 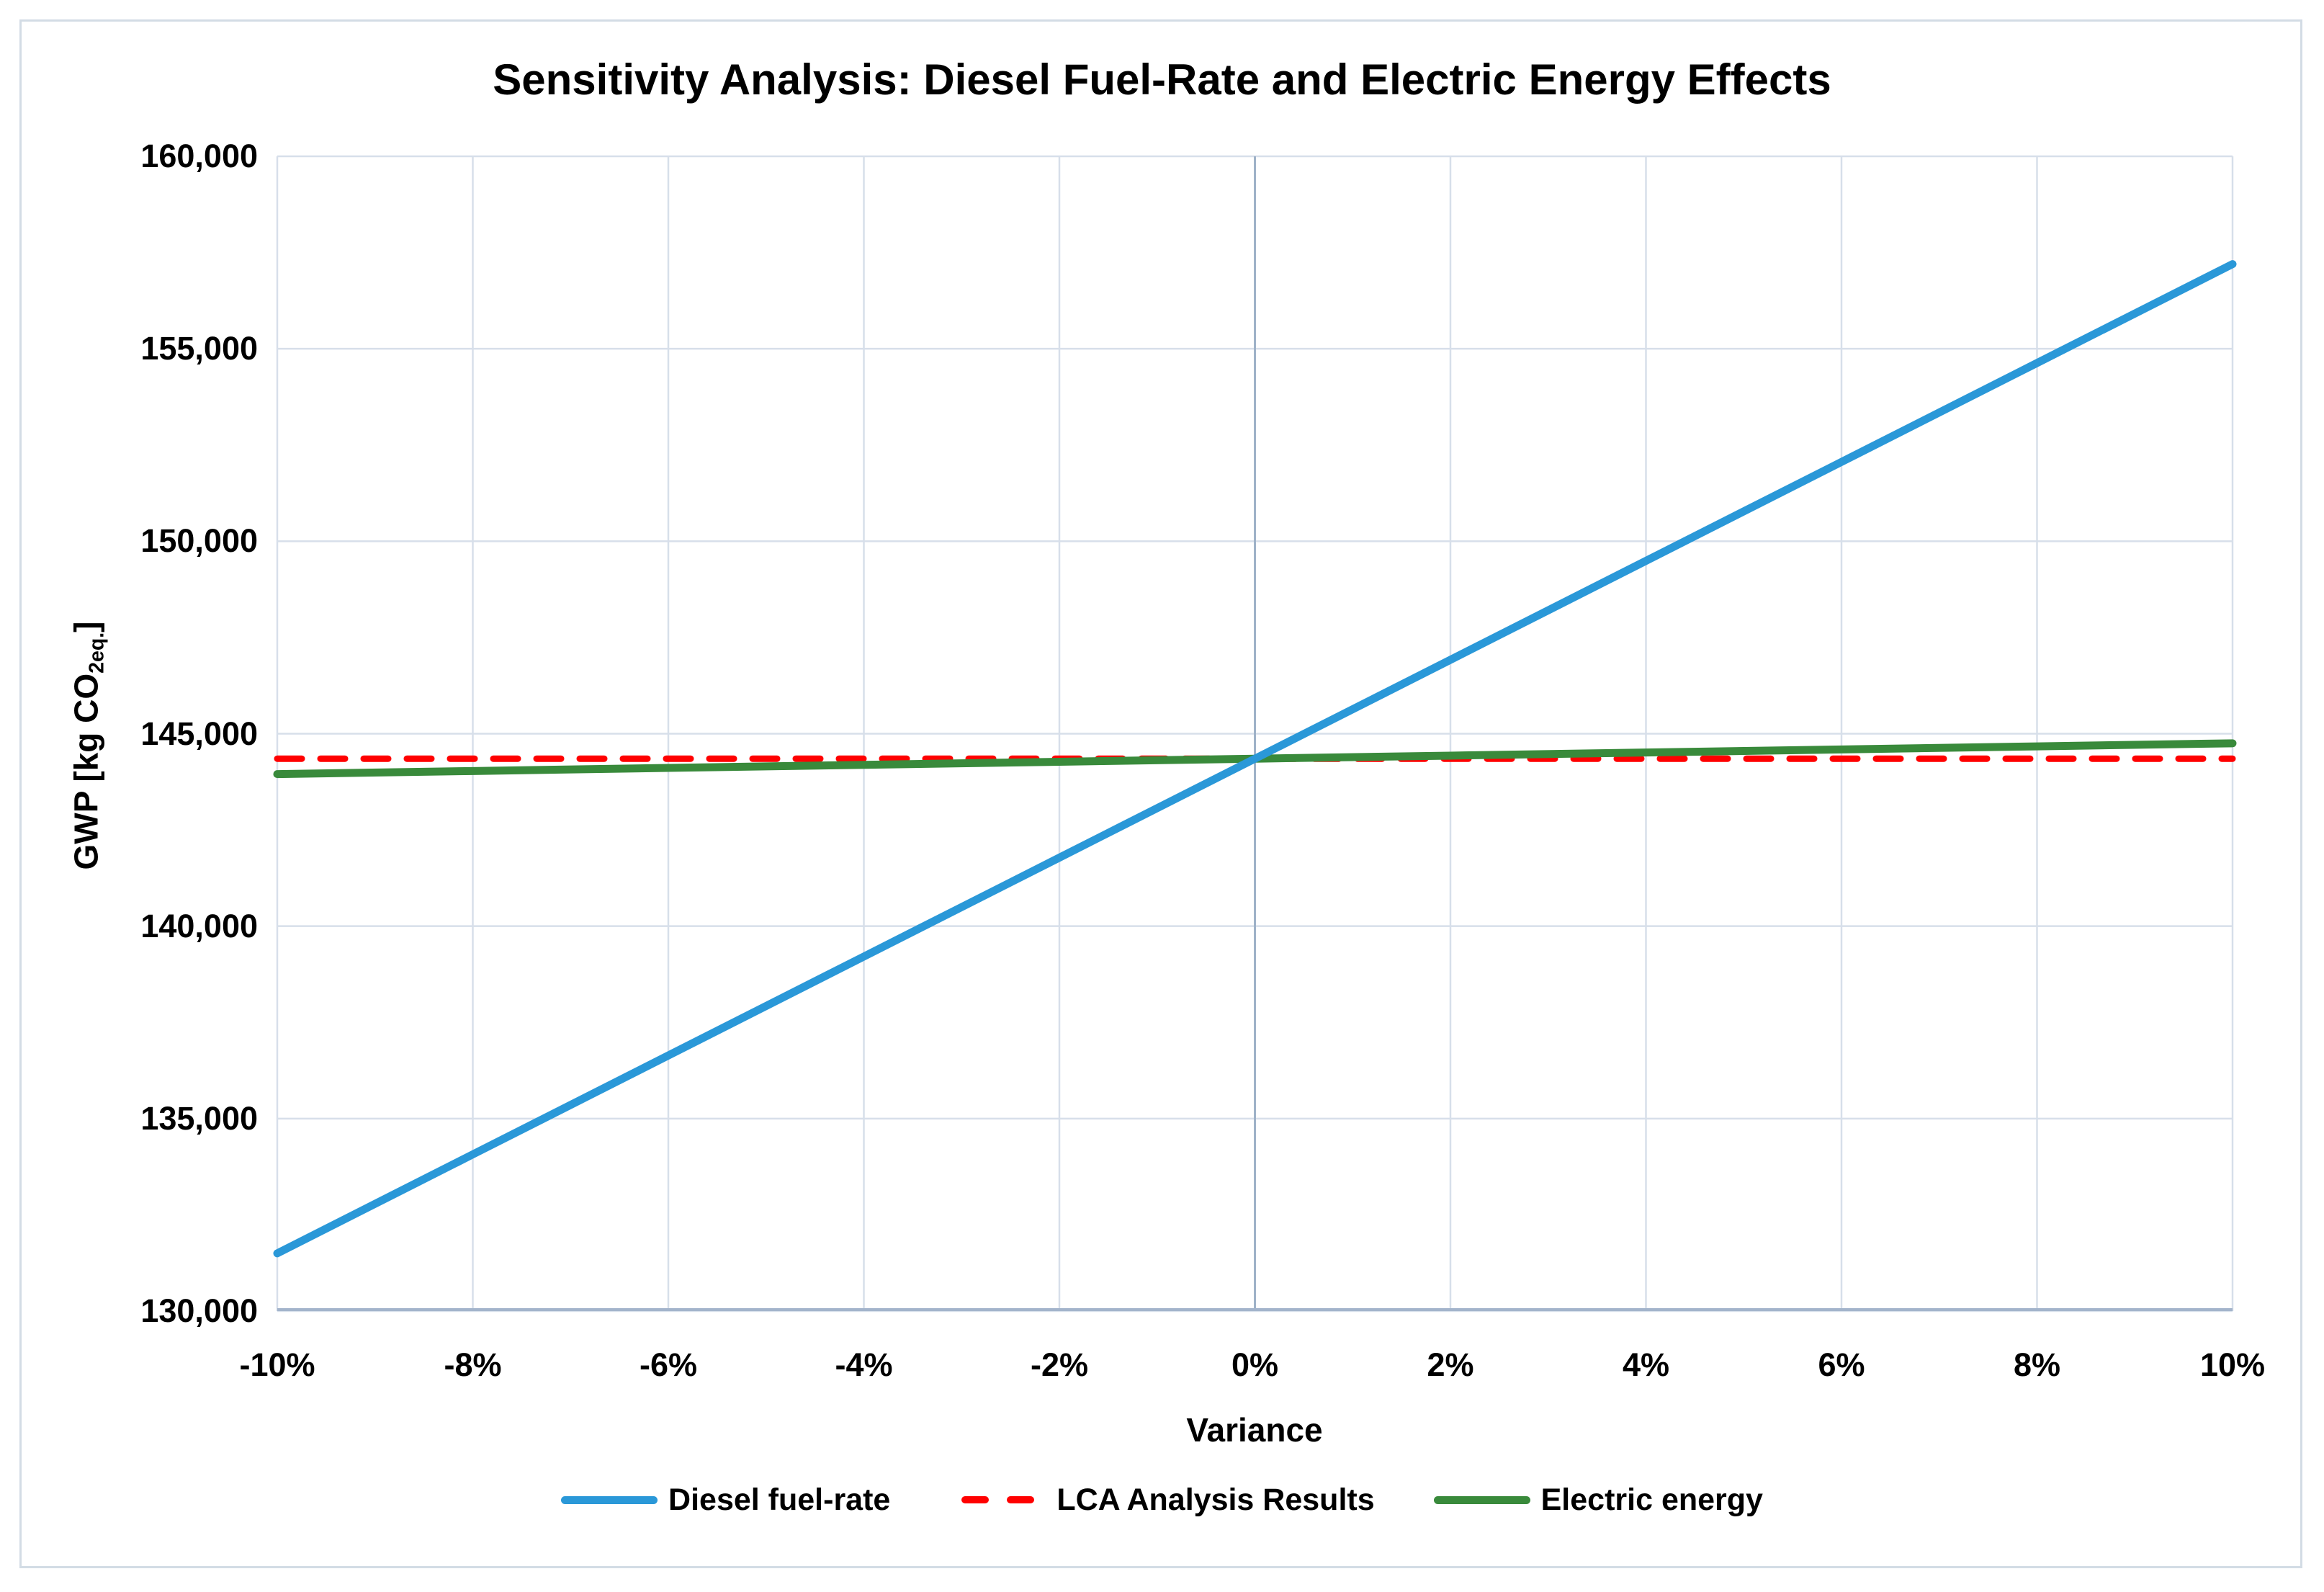 I want to click on x-tick-label: -8%, so click(x=473, y=1364).